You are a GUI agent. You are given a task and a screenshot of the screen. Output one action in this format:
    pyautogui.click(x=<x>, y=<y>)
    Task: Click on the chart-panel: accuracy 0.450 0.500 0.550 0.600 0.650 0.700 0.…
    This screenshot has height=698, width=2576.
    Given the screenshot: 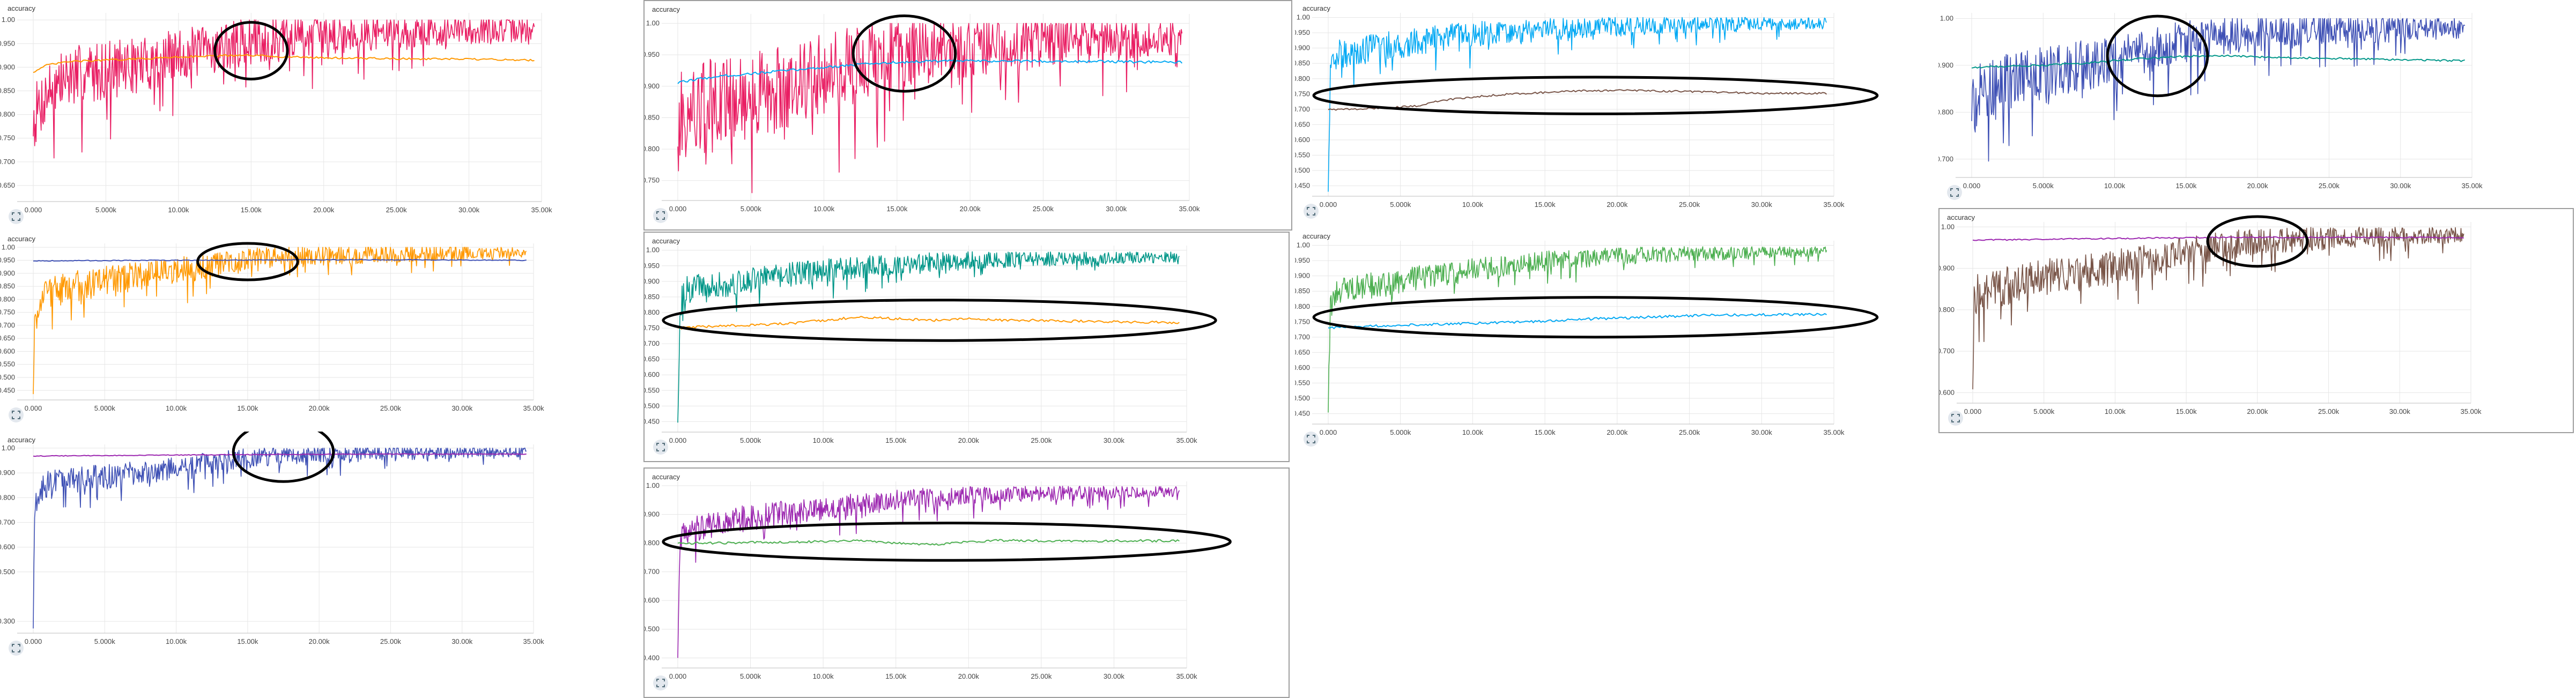 What is the action you would take?
    pyautogui.click(x=1615, y=341)
    